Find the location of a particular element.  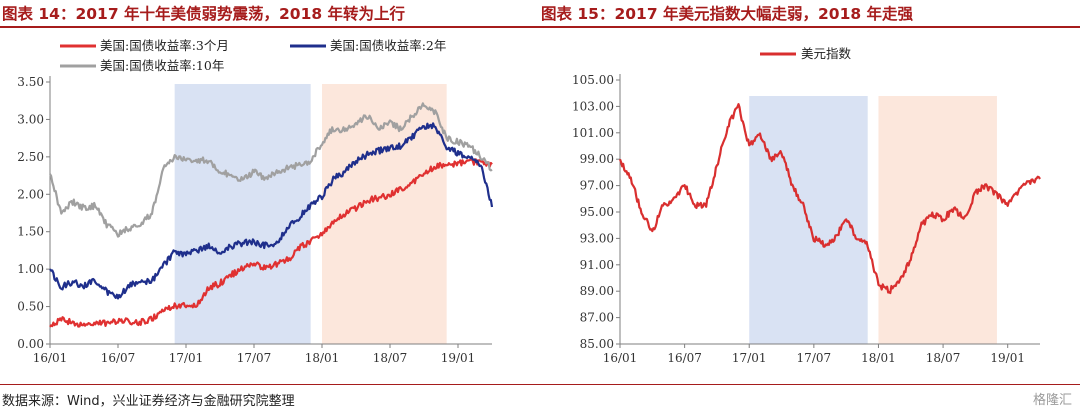

y-tick-label: 105.00 is located at coordinates (593, 80).